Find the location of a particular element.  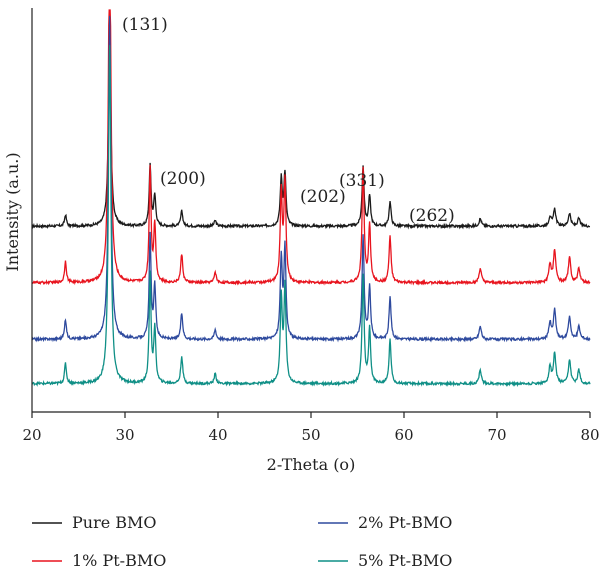

x-tick-label: 20 is located at coordinates (31, 435).